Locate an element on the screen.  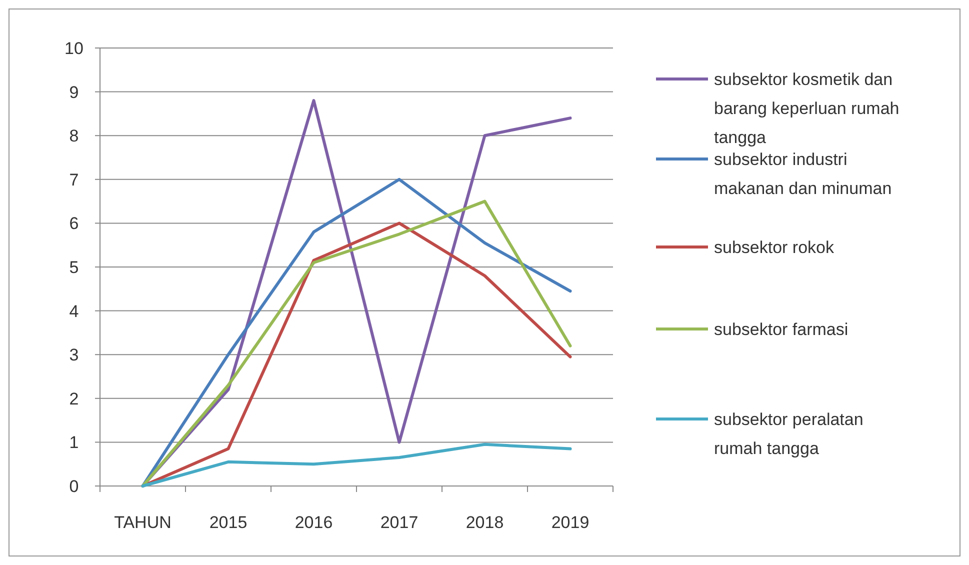
y-tick-label: 2 is located at coordinates (74, 398).